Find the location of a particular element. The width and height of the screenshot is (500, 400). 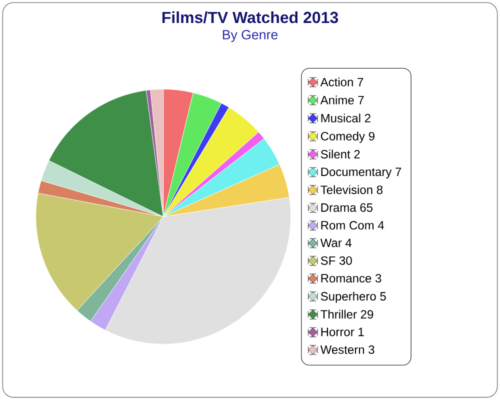

chart-title: Films/TV Watched 2013 is located at coordinates (250, 17).